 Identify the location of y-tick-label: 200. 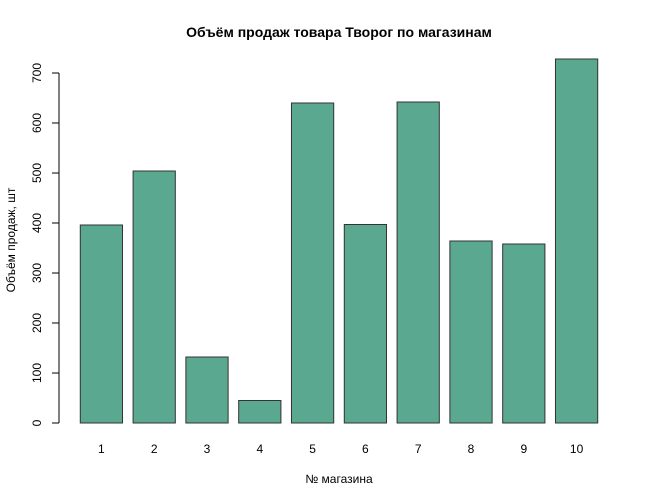
(37, 323).